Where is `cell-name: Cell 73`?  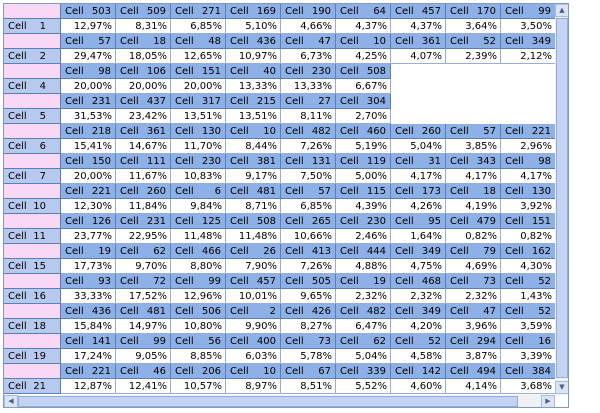 cell-name: Cell 73 is located at coordinates (473, 281).